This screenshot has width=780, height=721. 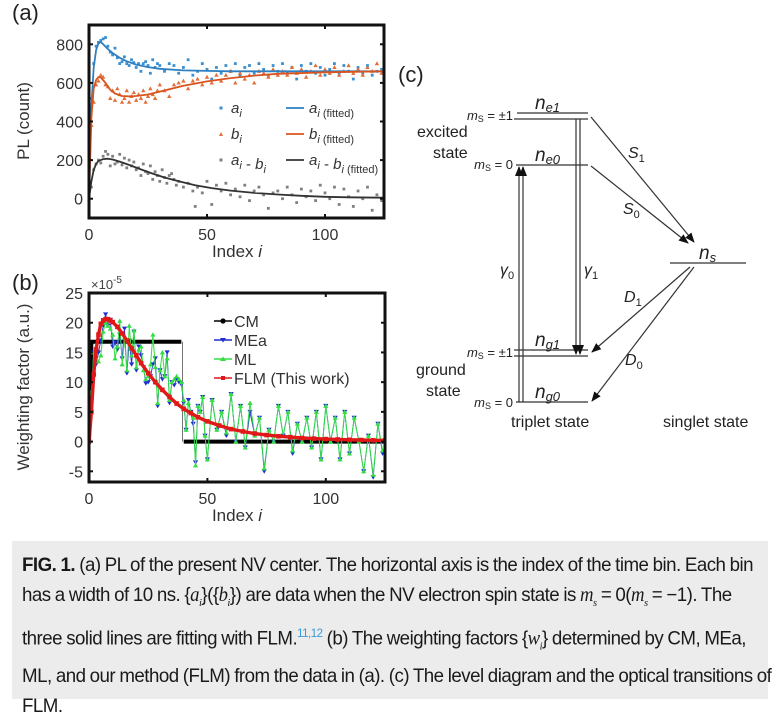 I want to click on arrow-S0, so click(x=639, y=204).